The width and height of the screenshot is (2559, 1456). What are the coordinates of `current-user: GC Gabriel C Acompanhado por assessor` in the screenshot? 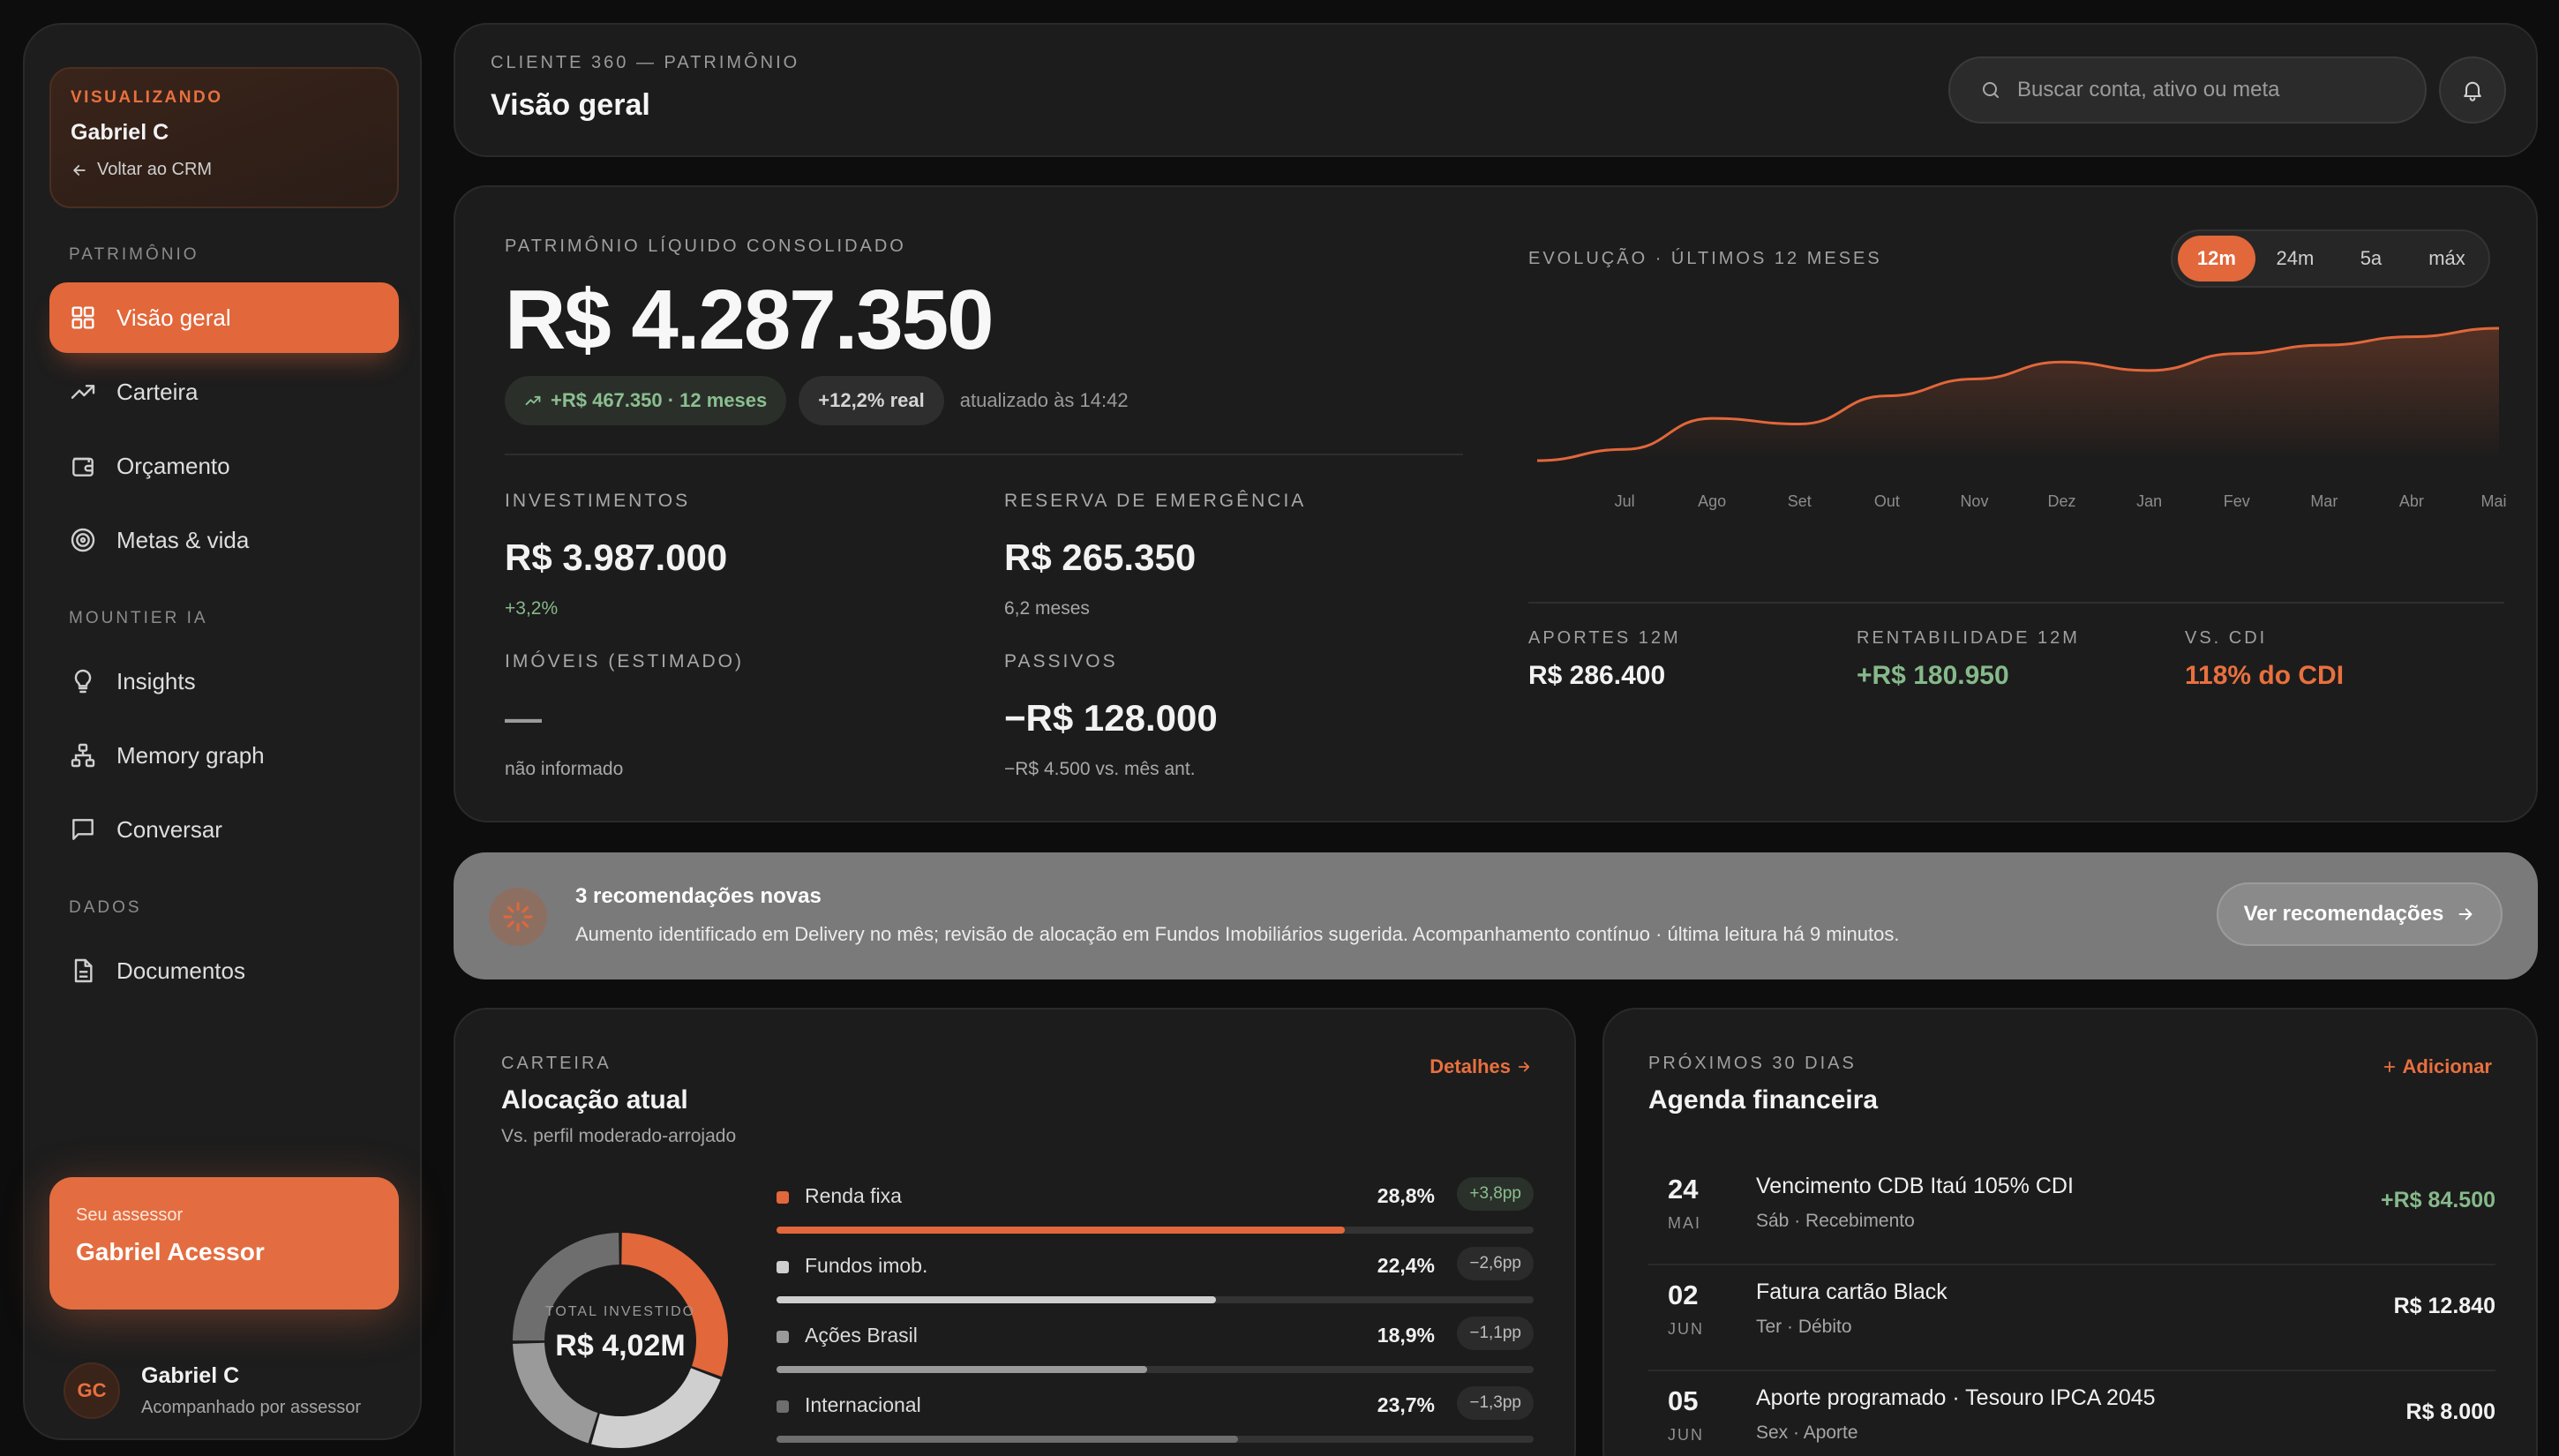 It's located at (212, 1390).